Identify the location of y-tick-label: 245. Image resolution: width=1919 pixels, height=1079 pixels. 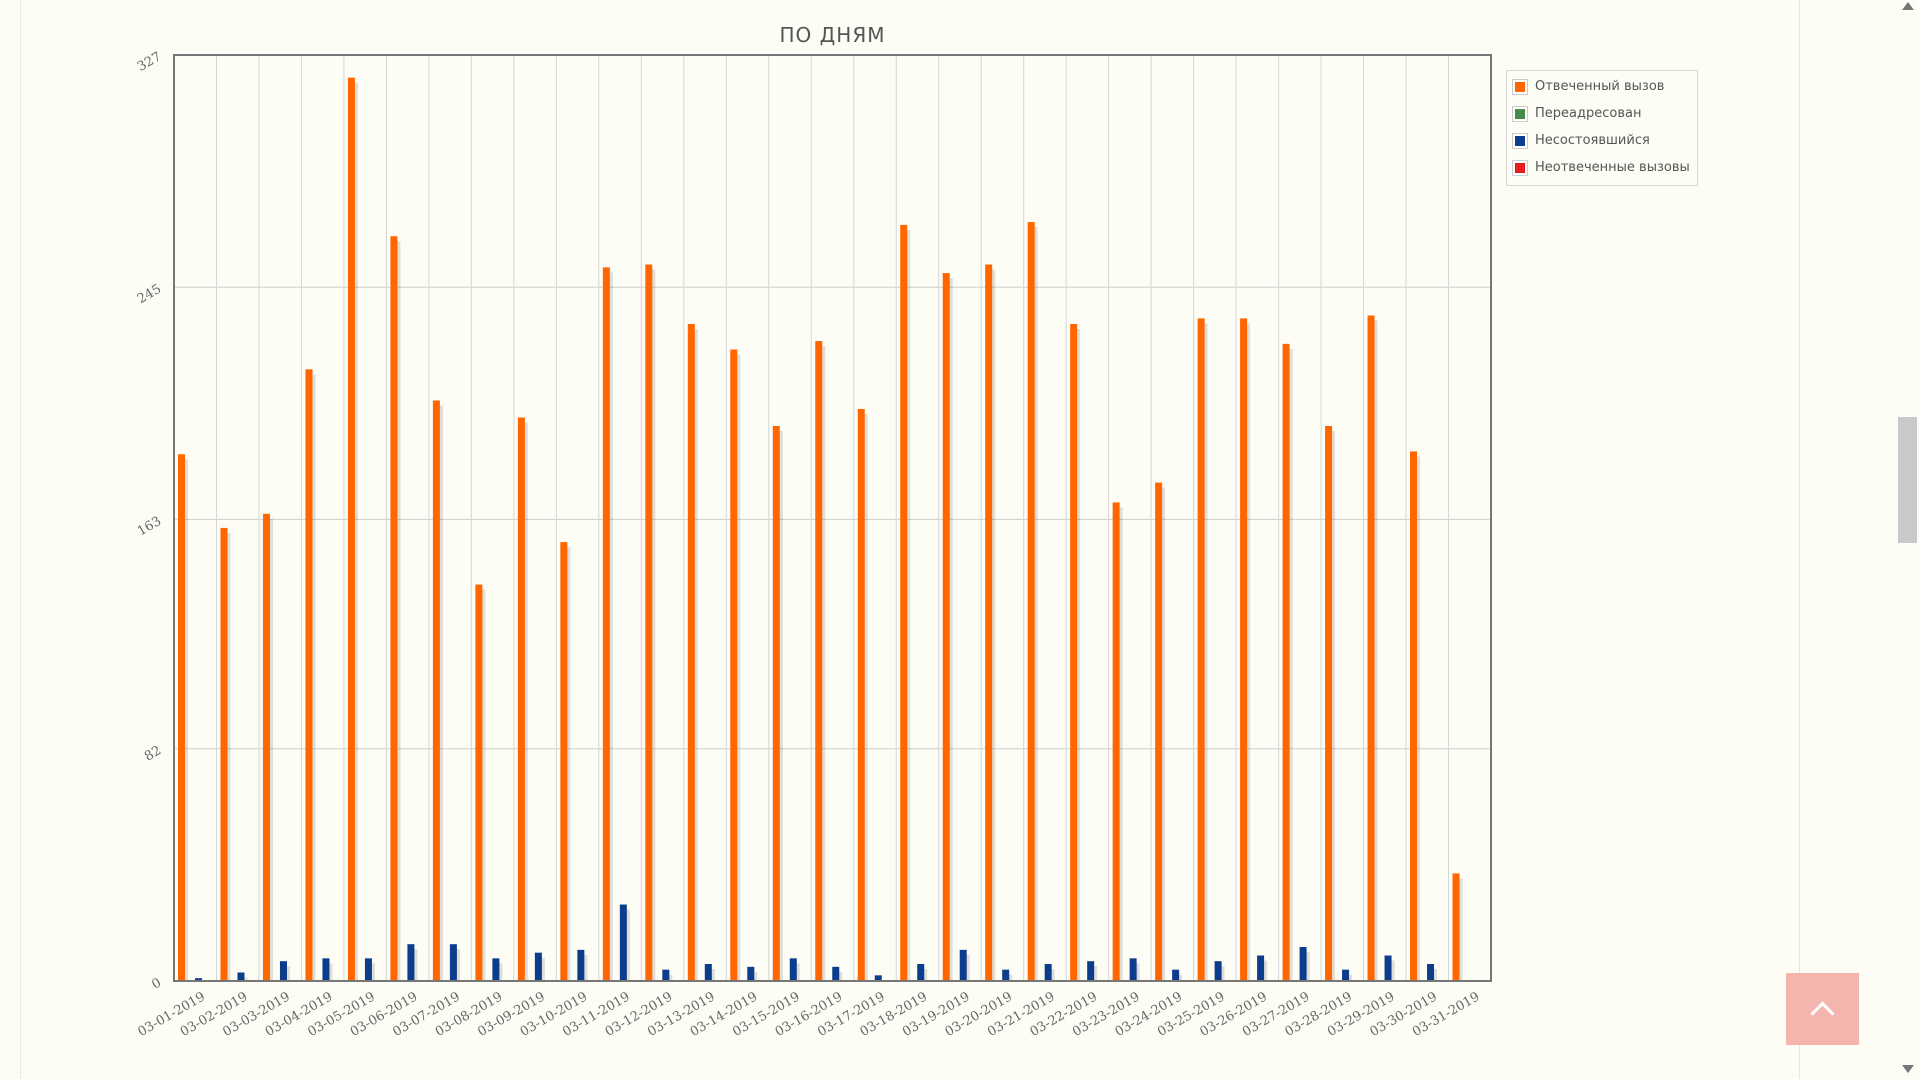
(149, 294).